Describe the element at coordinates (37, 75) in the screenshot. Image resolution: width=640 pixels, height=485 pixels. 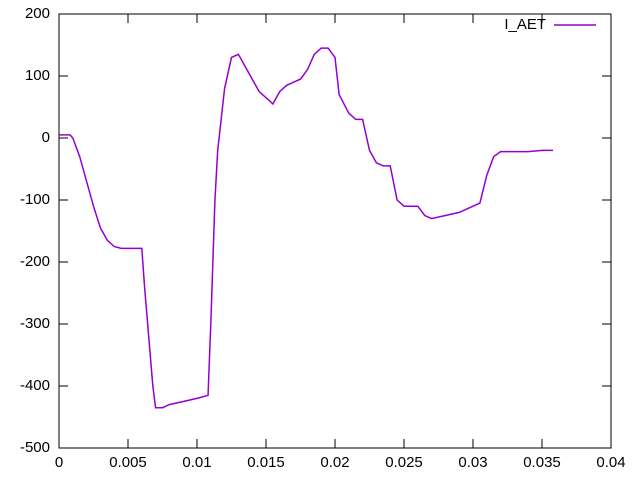
I see `y-tick-label: 100` at that location.